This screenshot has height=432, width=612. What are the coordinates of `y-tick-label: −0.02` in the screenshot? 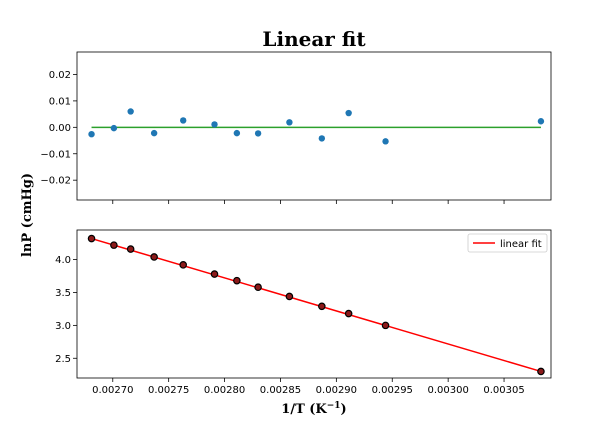 It's located at (55, 181).